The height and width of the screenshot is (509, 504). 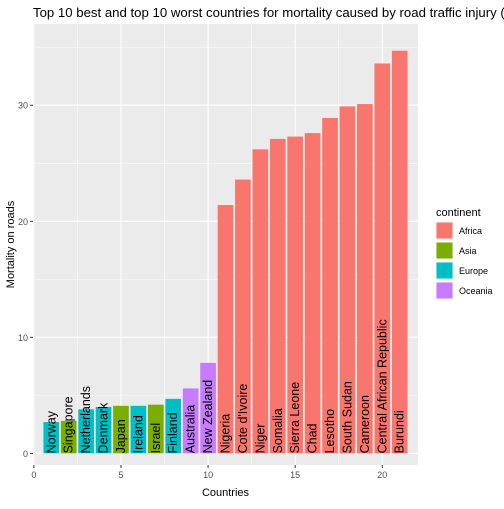 What do you see at coordinates (295, 475) in the screenshot?
I see `x-tick-label: 15` at bounding box center [295, 475].